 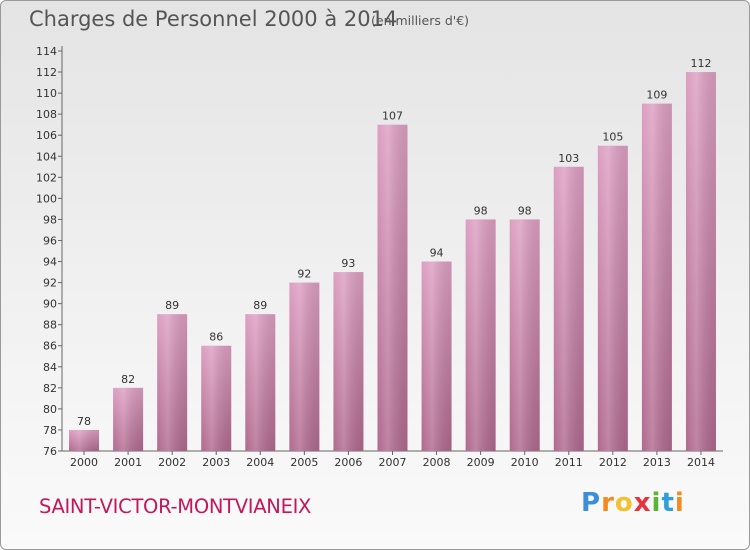 I want to click on logo-letter: t, so click(x=668, y=503).